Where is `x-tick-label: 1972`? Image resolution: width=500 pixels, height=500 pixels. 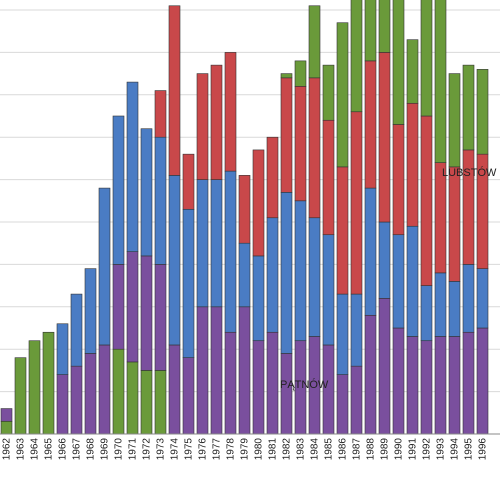 x-tick-label: 1972 is located at coordinates (147, 449).